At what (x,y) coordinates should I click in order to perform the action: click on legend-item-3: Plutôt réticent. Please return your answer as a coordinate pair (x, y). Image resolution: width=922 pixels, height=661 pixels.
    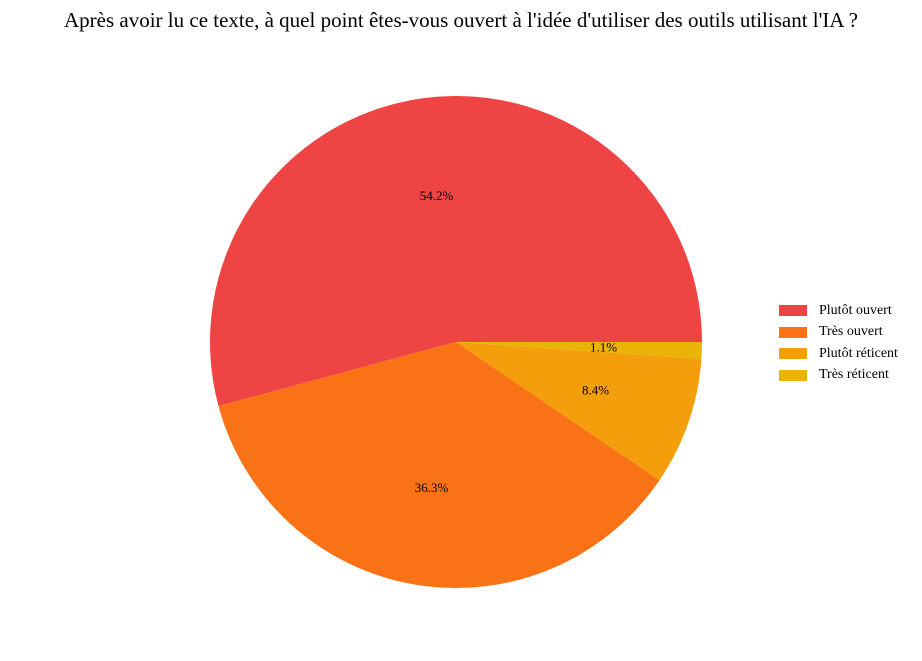
    Looking at the image, I should click on (838, 354).